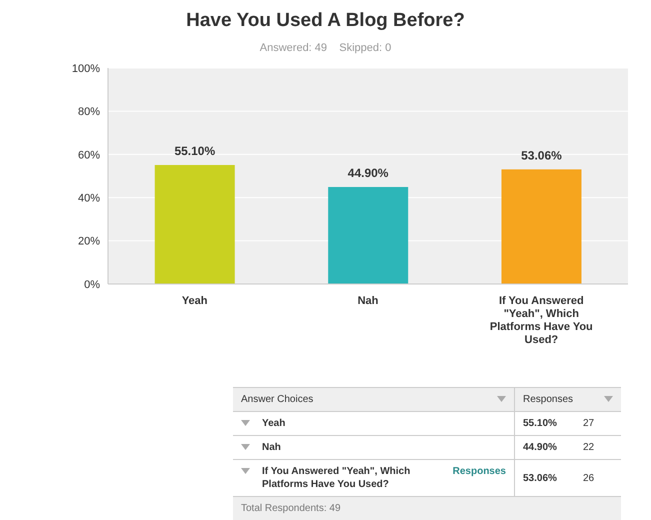 The height and width of the screenshot is (520, 651). I want to click on data-label: 27, so click(598, 424).